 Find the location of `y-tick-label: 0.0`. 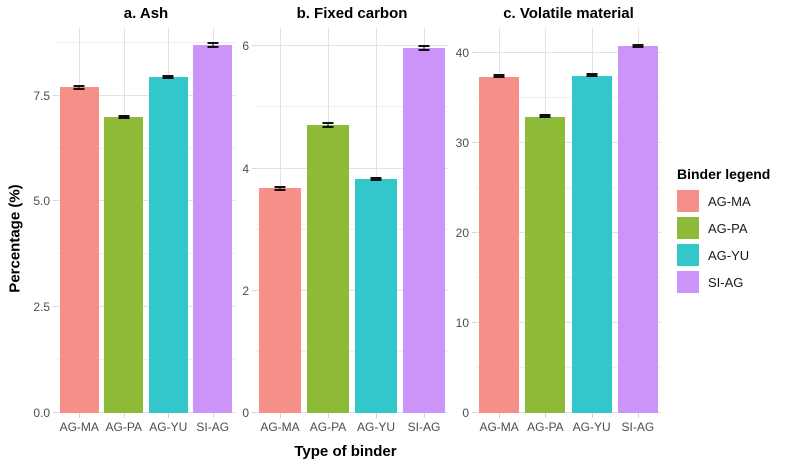

y-tick-label: 0.0 is located at coordinates (41, 413).